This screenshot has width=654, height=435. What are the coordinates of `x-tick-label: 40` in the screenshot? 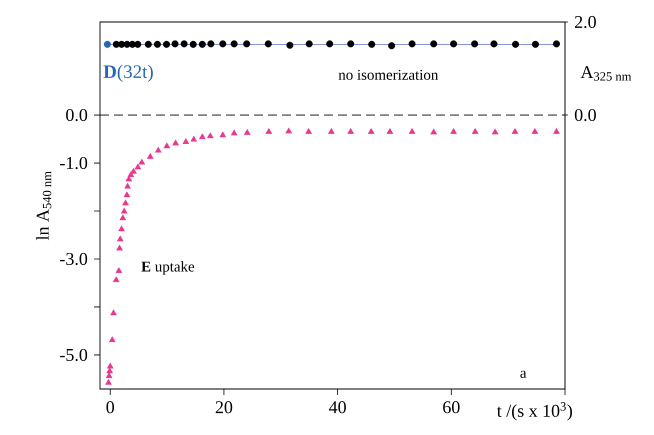 It's located at (337, 407).